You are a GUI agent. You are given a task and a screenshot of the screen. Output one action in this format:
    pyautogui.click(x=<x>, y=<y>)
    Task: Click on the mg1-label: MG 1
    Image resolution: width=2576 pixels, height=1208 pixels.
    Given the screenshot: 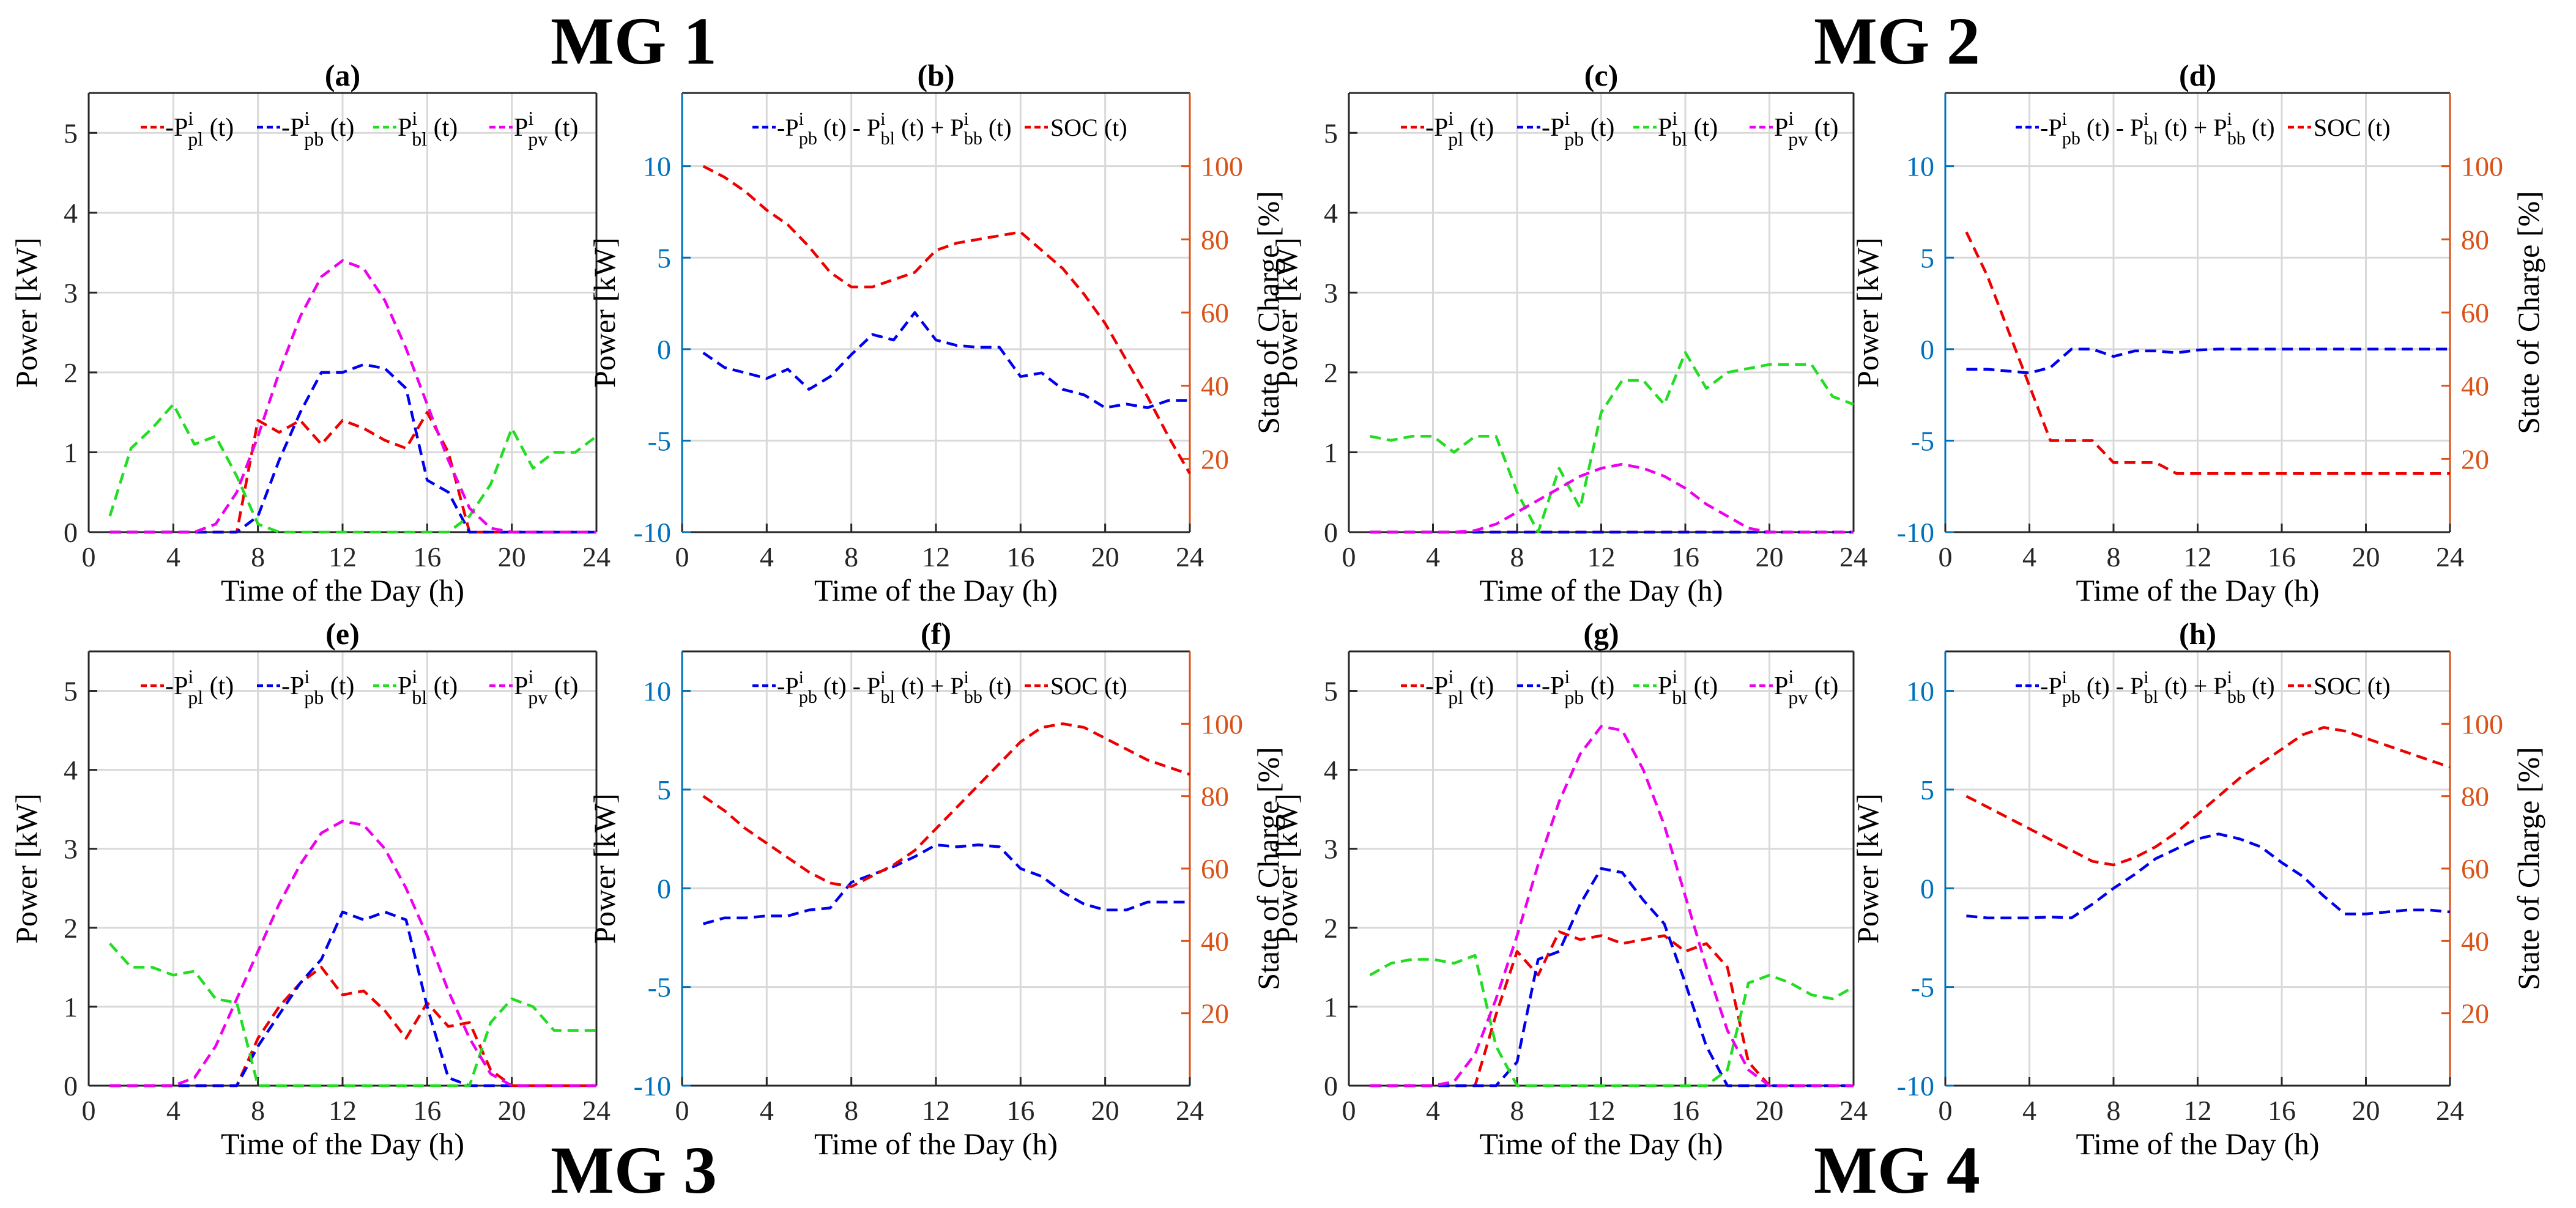 What is the action you would take?
    pyautogui.click(x=634, y=41)
    